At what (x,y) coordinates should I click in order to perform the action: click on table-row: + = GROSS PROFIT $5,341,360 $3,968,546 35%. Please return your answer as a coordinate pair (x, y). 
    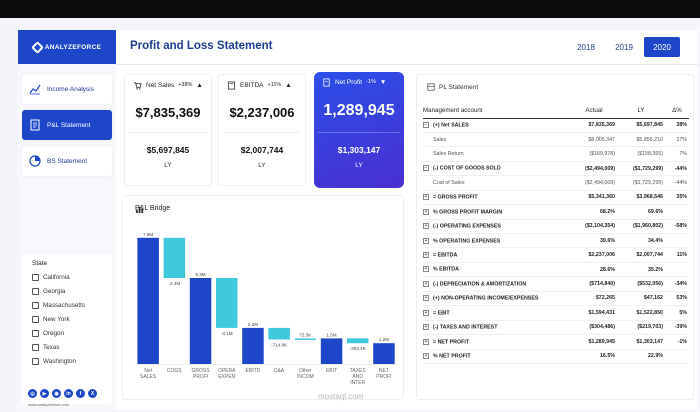
    Looking at the image, I should click on (556, 198).